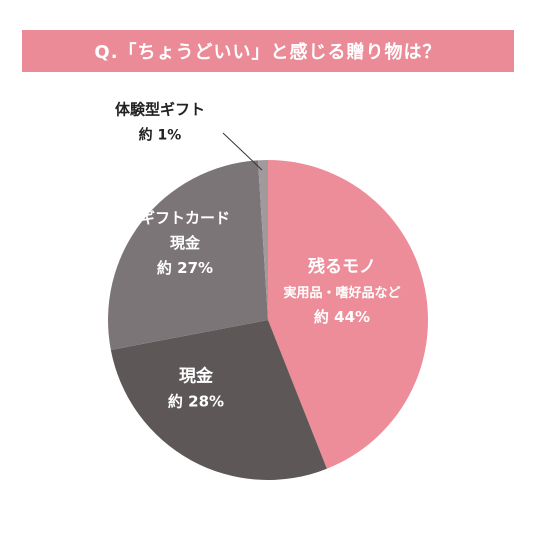 This screenshot has width=536, height=536. I want to click on label-giftcard: ギフトカード現金約 27%, so click(185, 243).